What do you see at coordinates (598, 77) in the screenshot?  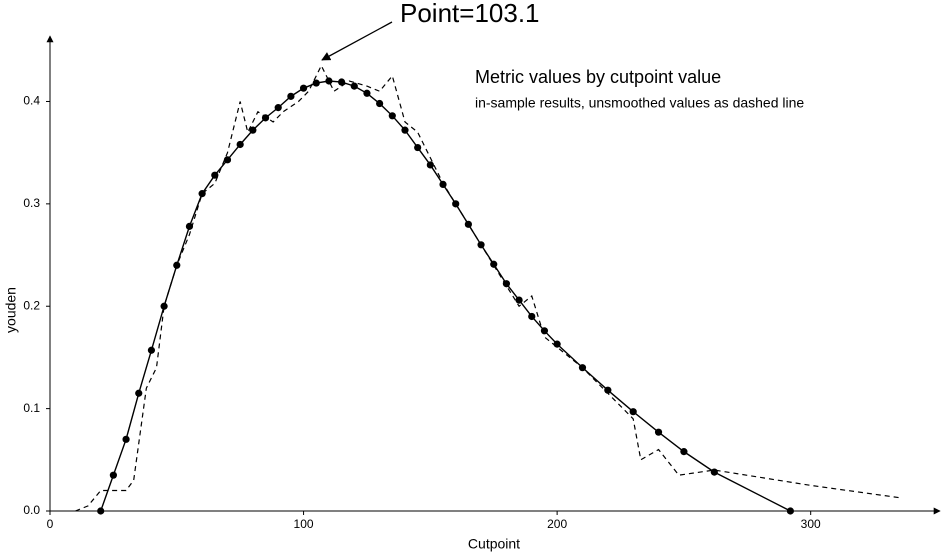 I see `chart-title: Metric values by cutpoint value` at bounding box center [598, 77].